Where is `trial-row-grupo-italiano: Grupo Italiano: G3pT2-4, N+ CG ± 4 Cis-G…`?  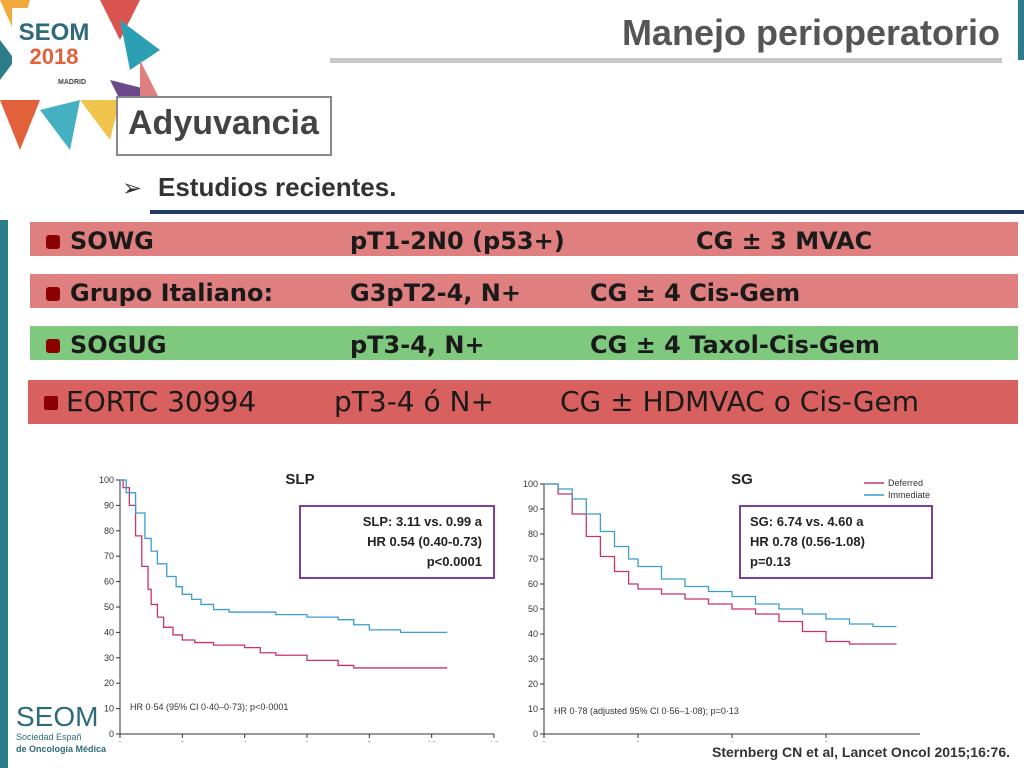 trial-row-grupo-italiano: Grupo Italiano: G3pT2-4, N+ CG ± 4 Cis-G… is located at coordinates (524, 291).